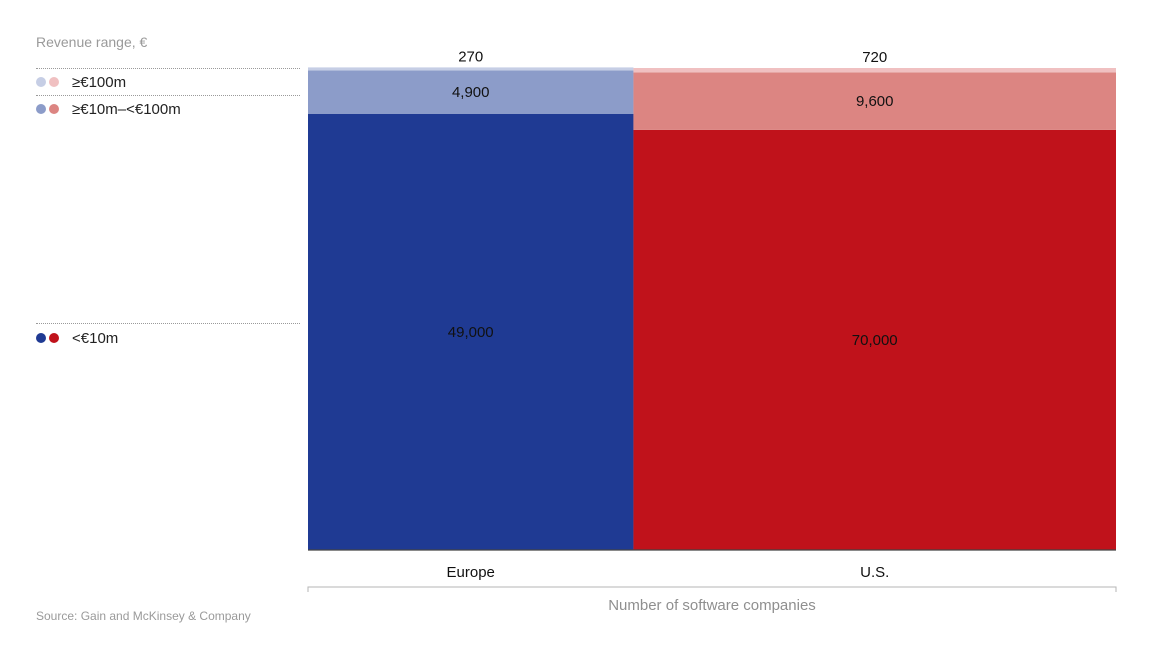 The image size is (1152, 648). I want to click on legend-dot-europe-top, so click(41, 82).